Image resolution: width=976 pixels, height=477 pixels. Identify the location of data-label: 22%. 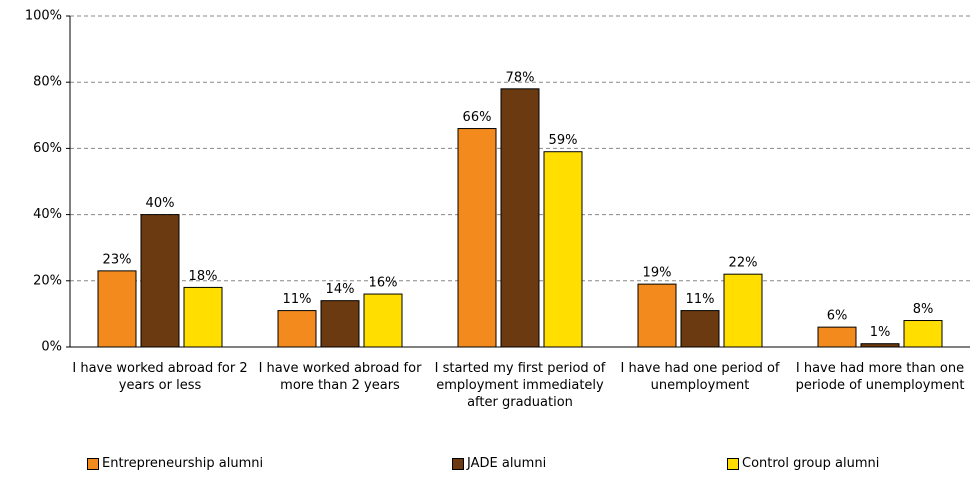
(743, 263).